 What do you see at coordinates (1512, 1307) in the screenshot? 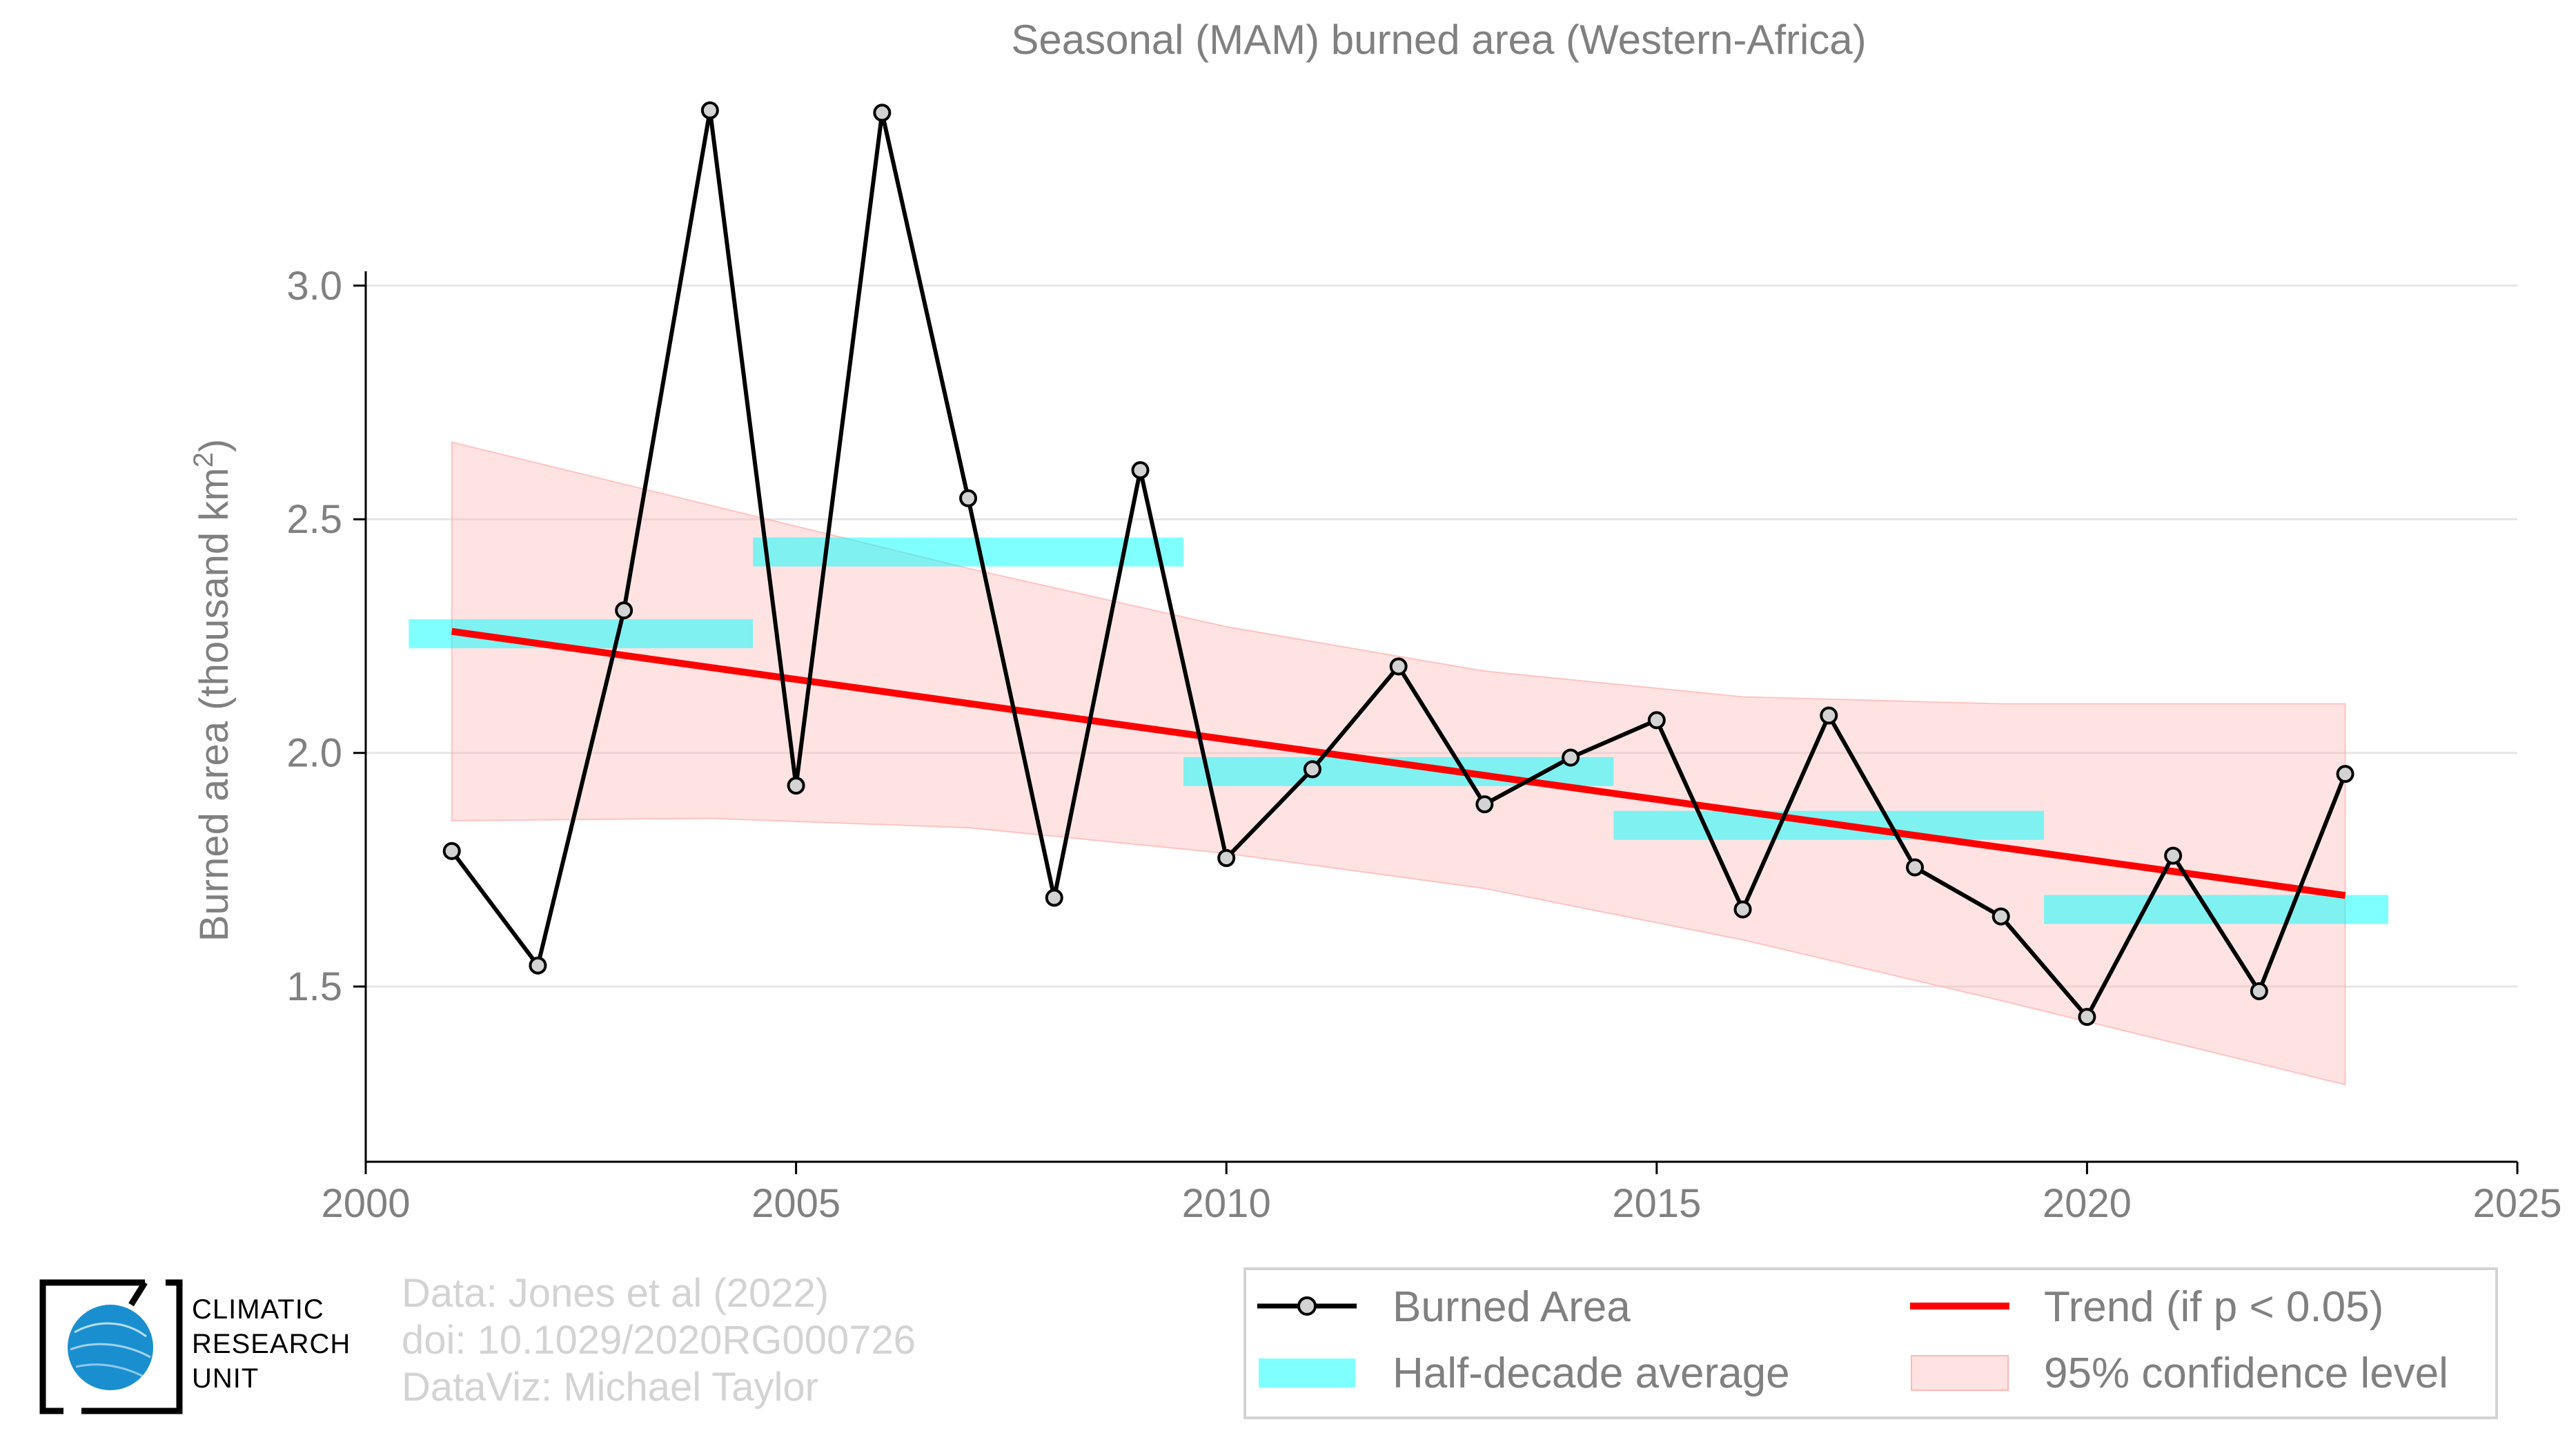
I see `legend-burned-area-label: Burned Area` at bounding box center [1512, 1307].